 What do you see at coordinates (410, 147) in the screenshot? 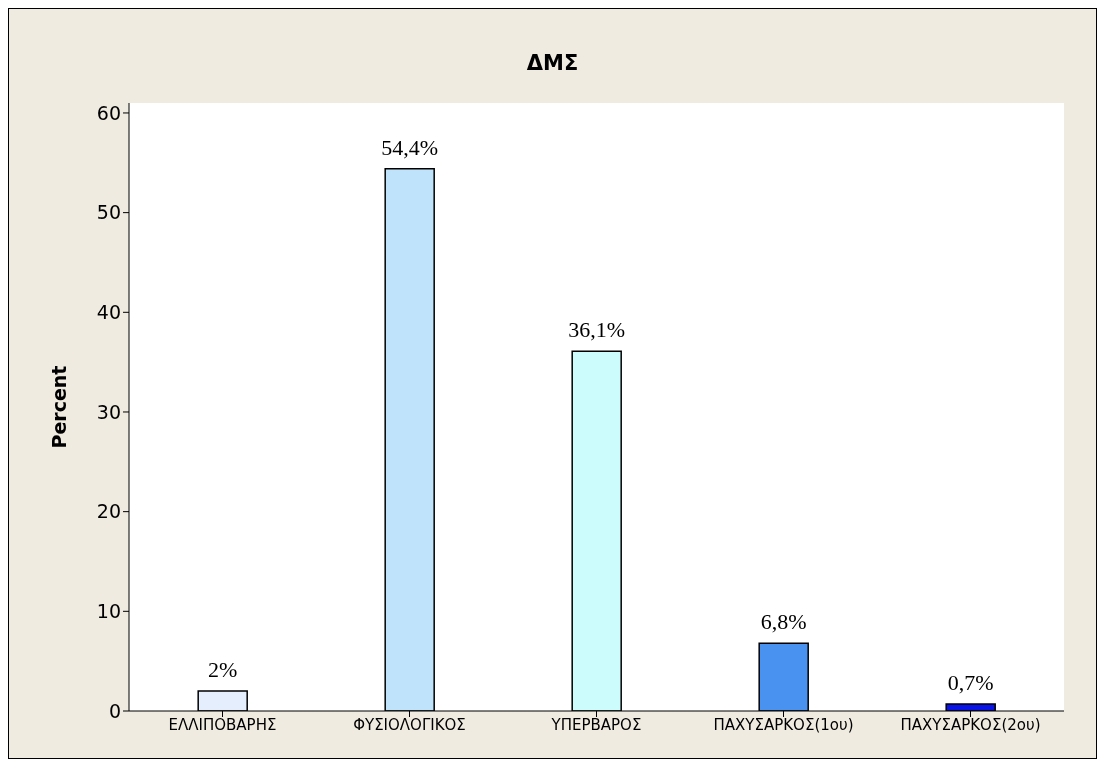
I see `data-label: 54,4%` at bounding box center [410, 147].